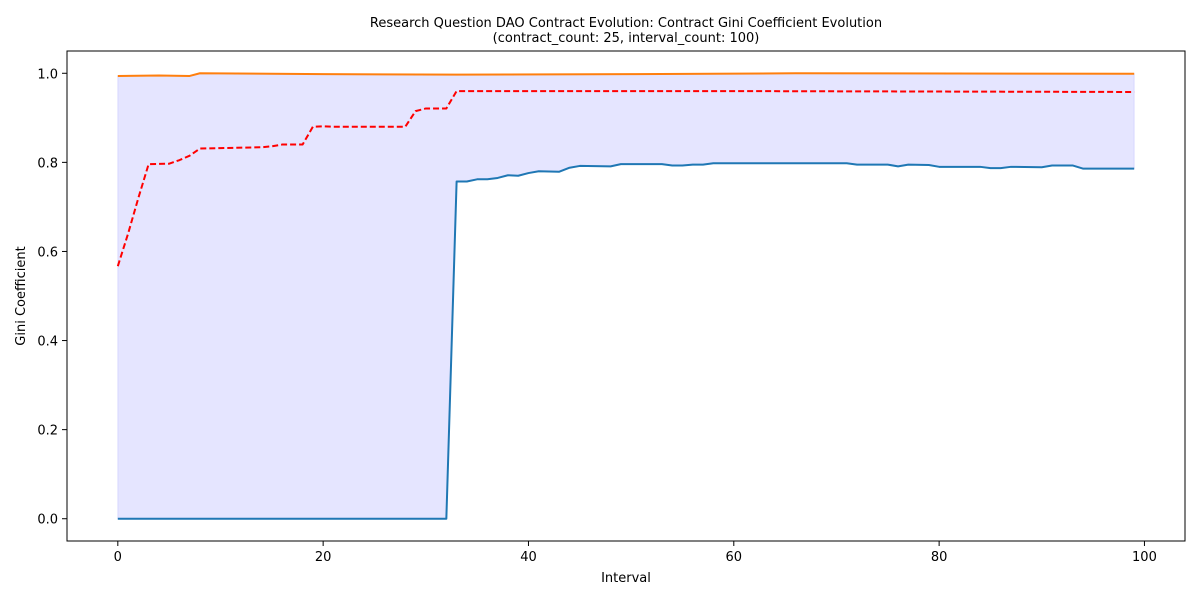 Image resolution: width=1200 pixels, height=600 pixels. What do you see at coordinates (47, 342) in the screenshot?
I see `y-tick-label: 0.4` at bounding box center [47, 342].